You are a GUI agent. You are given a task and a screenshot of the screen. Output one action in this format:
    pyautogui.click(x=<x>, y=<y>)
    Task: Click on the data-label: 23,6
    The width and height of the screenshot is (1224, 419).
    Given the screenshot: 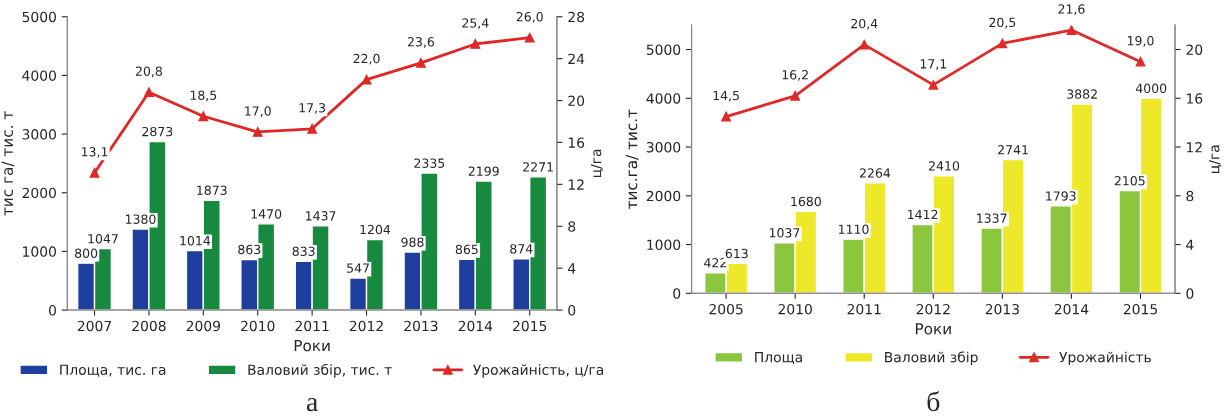 What is the action you would take?
    pyautogui.click(x=421, y=42)
    